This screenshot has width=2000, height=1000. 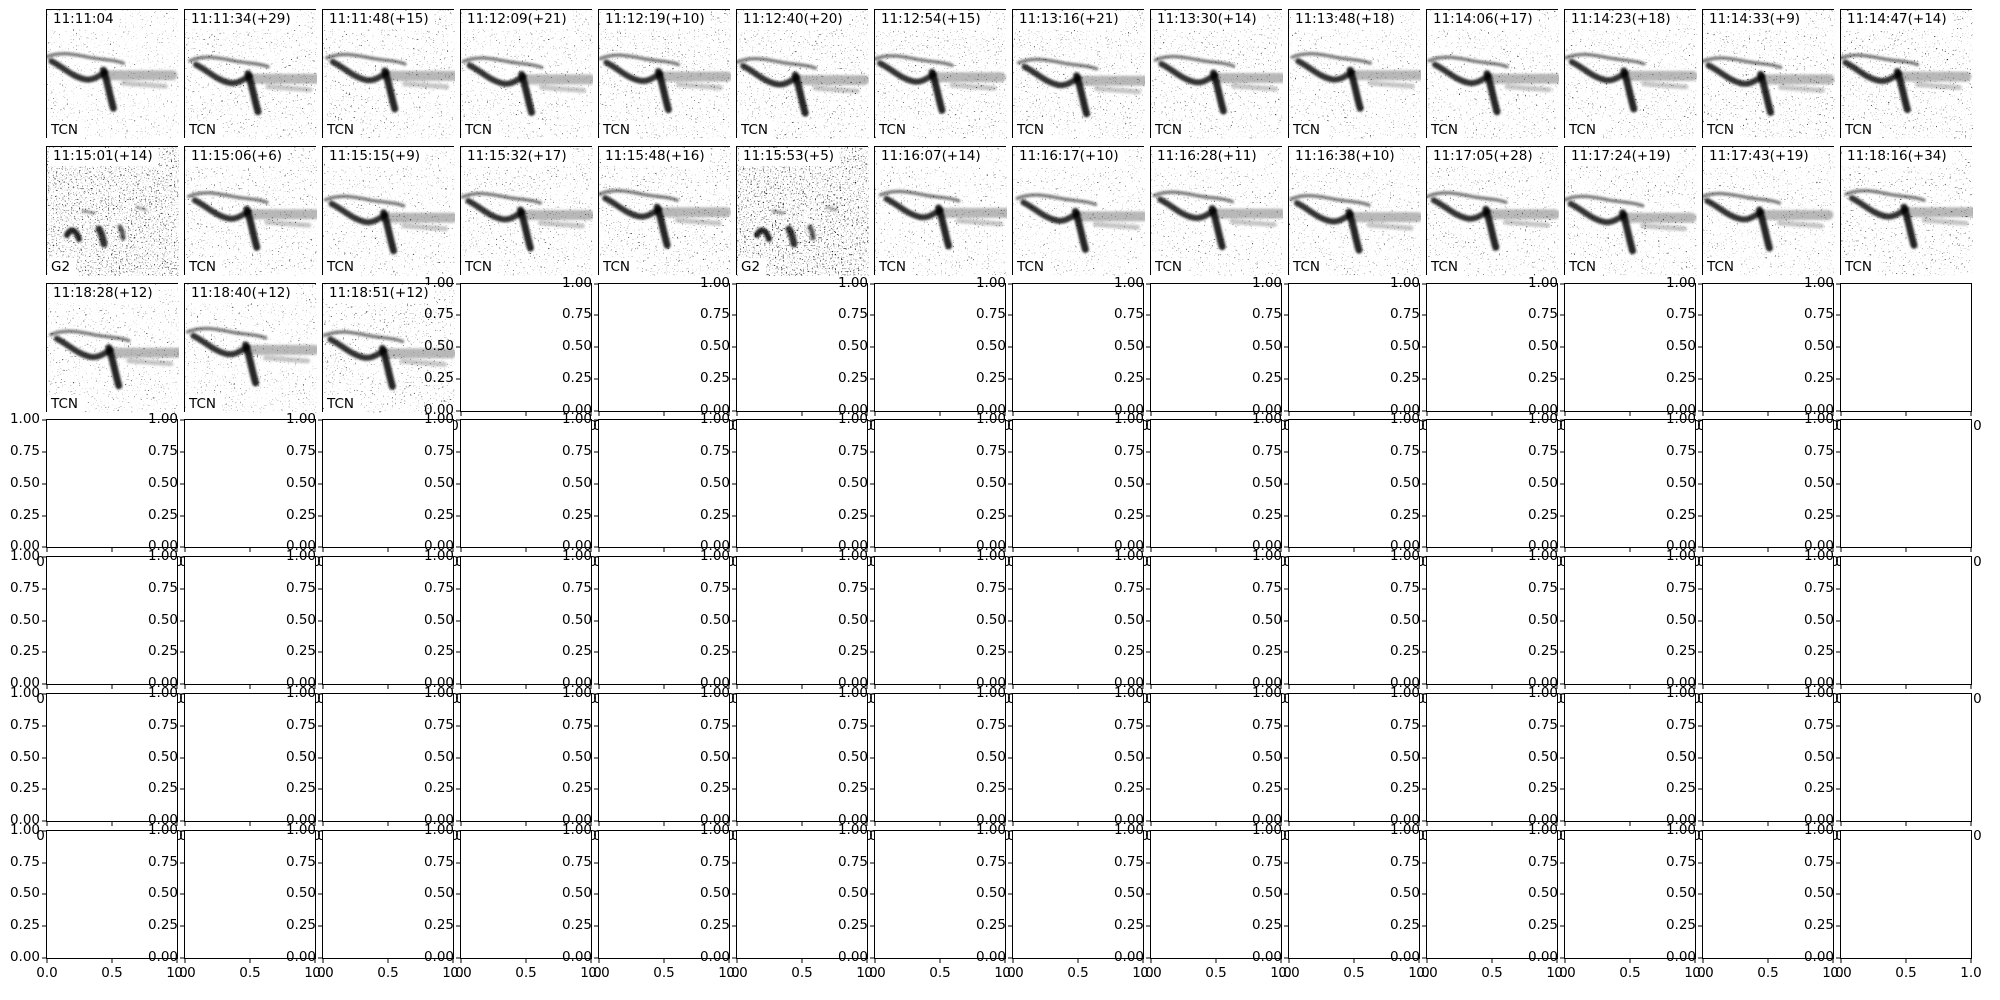 I want to click on panel-timestamp: 11:11:48(+15), so click(x=379, y=20).